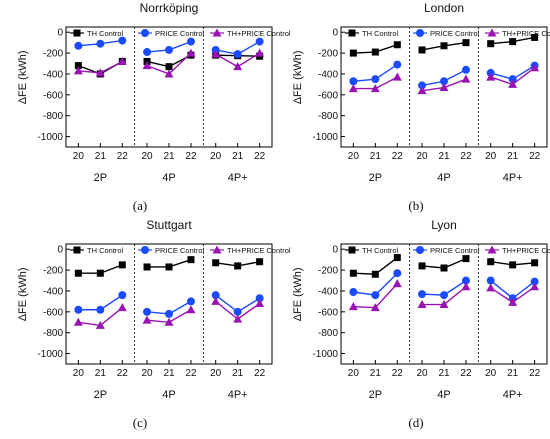 This screenshot has height=439, width=550. I want to click on group-label: 4P+, so click(513, 395).